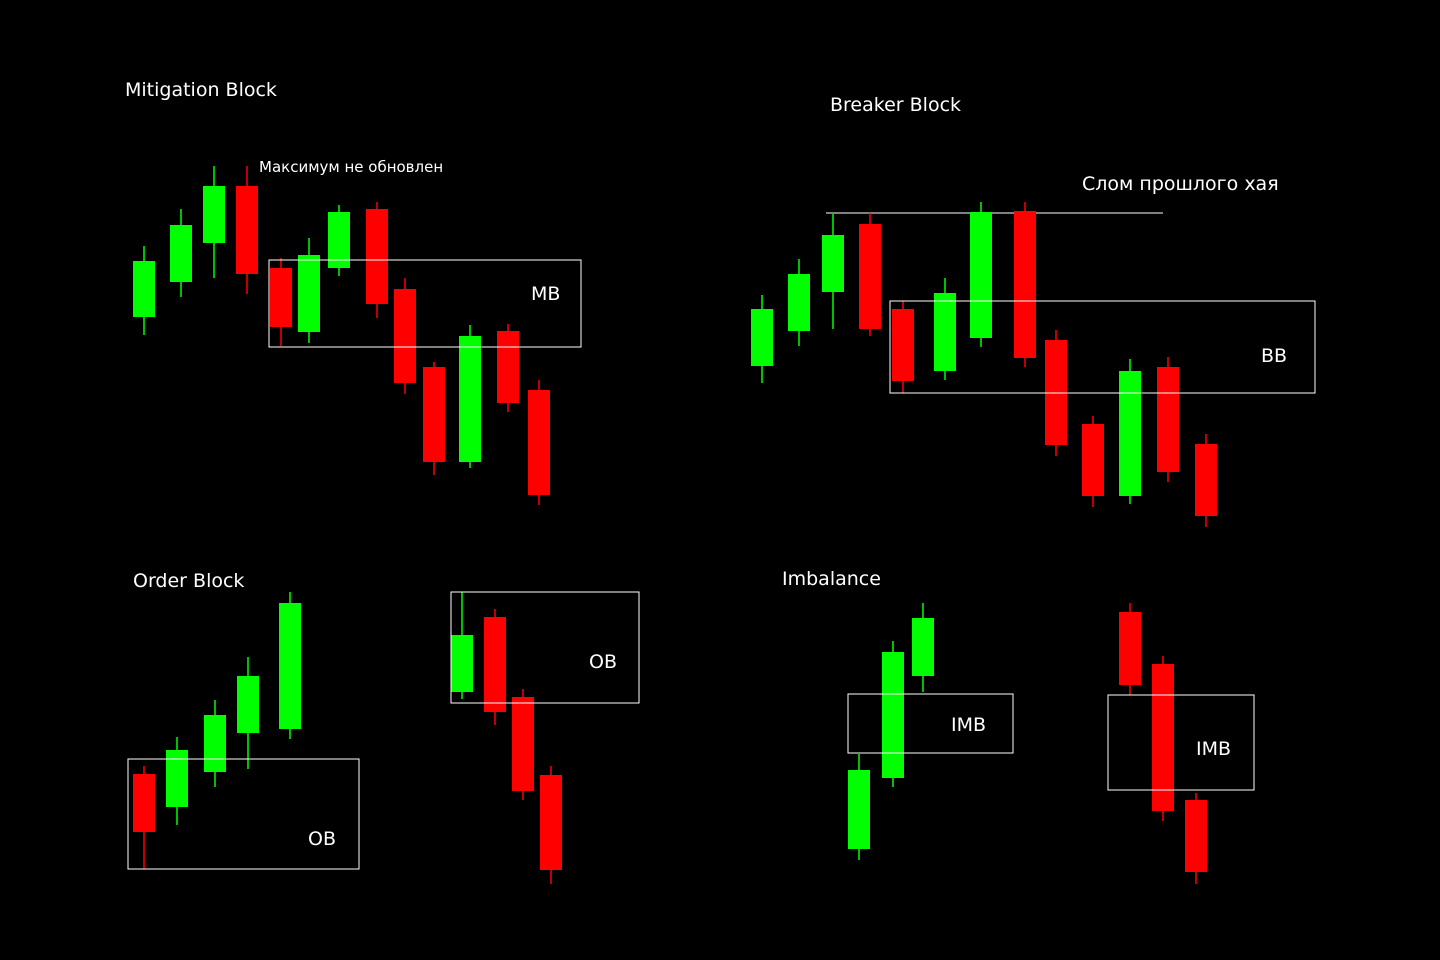 Image resolution: width=1440 pixels, height=960 pixels. I want to click on breaker-candle-7-bull, so click(981, 274).